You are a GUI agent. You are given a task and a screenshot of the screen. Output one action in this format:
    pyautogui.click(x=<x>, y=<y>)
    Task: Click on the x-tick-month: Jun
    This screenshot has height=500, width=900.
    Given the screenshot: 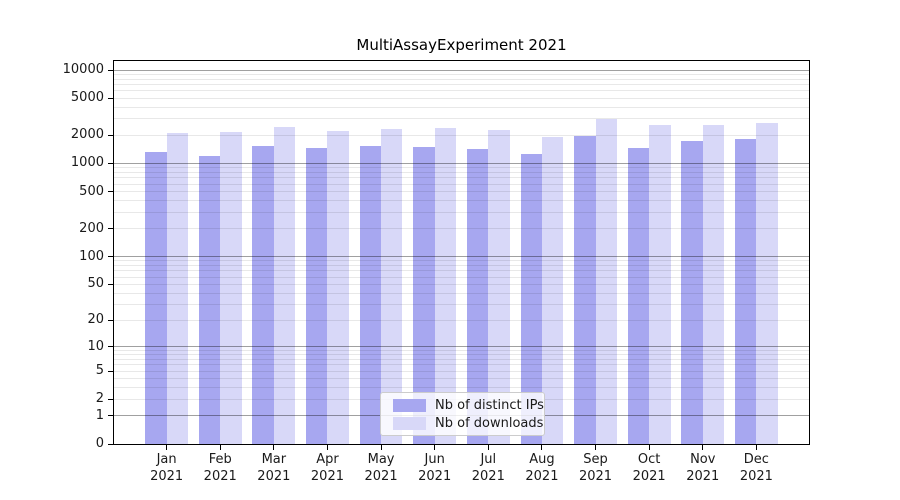 What is the action you would take?
    pyautogui.click(x=434, y=459)
    